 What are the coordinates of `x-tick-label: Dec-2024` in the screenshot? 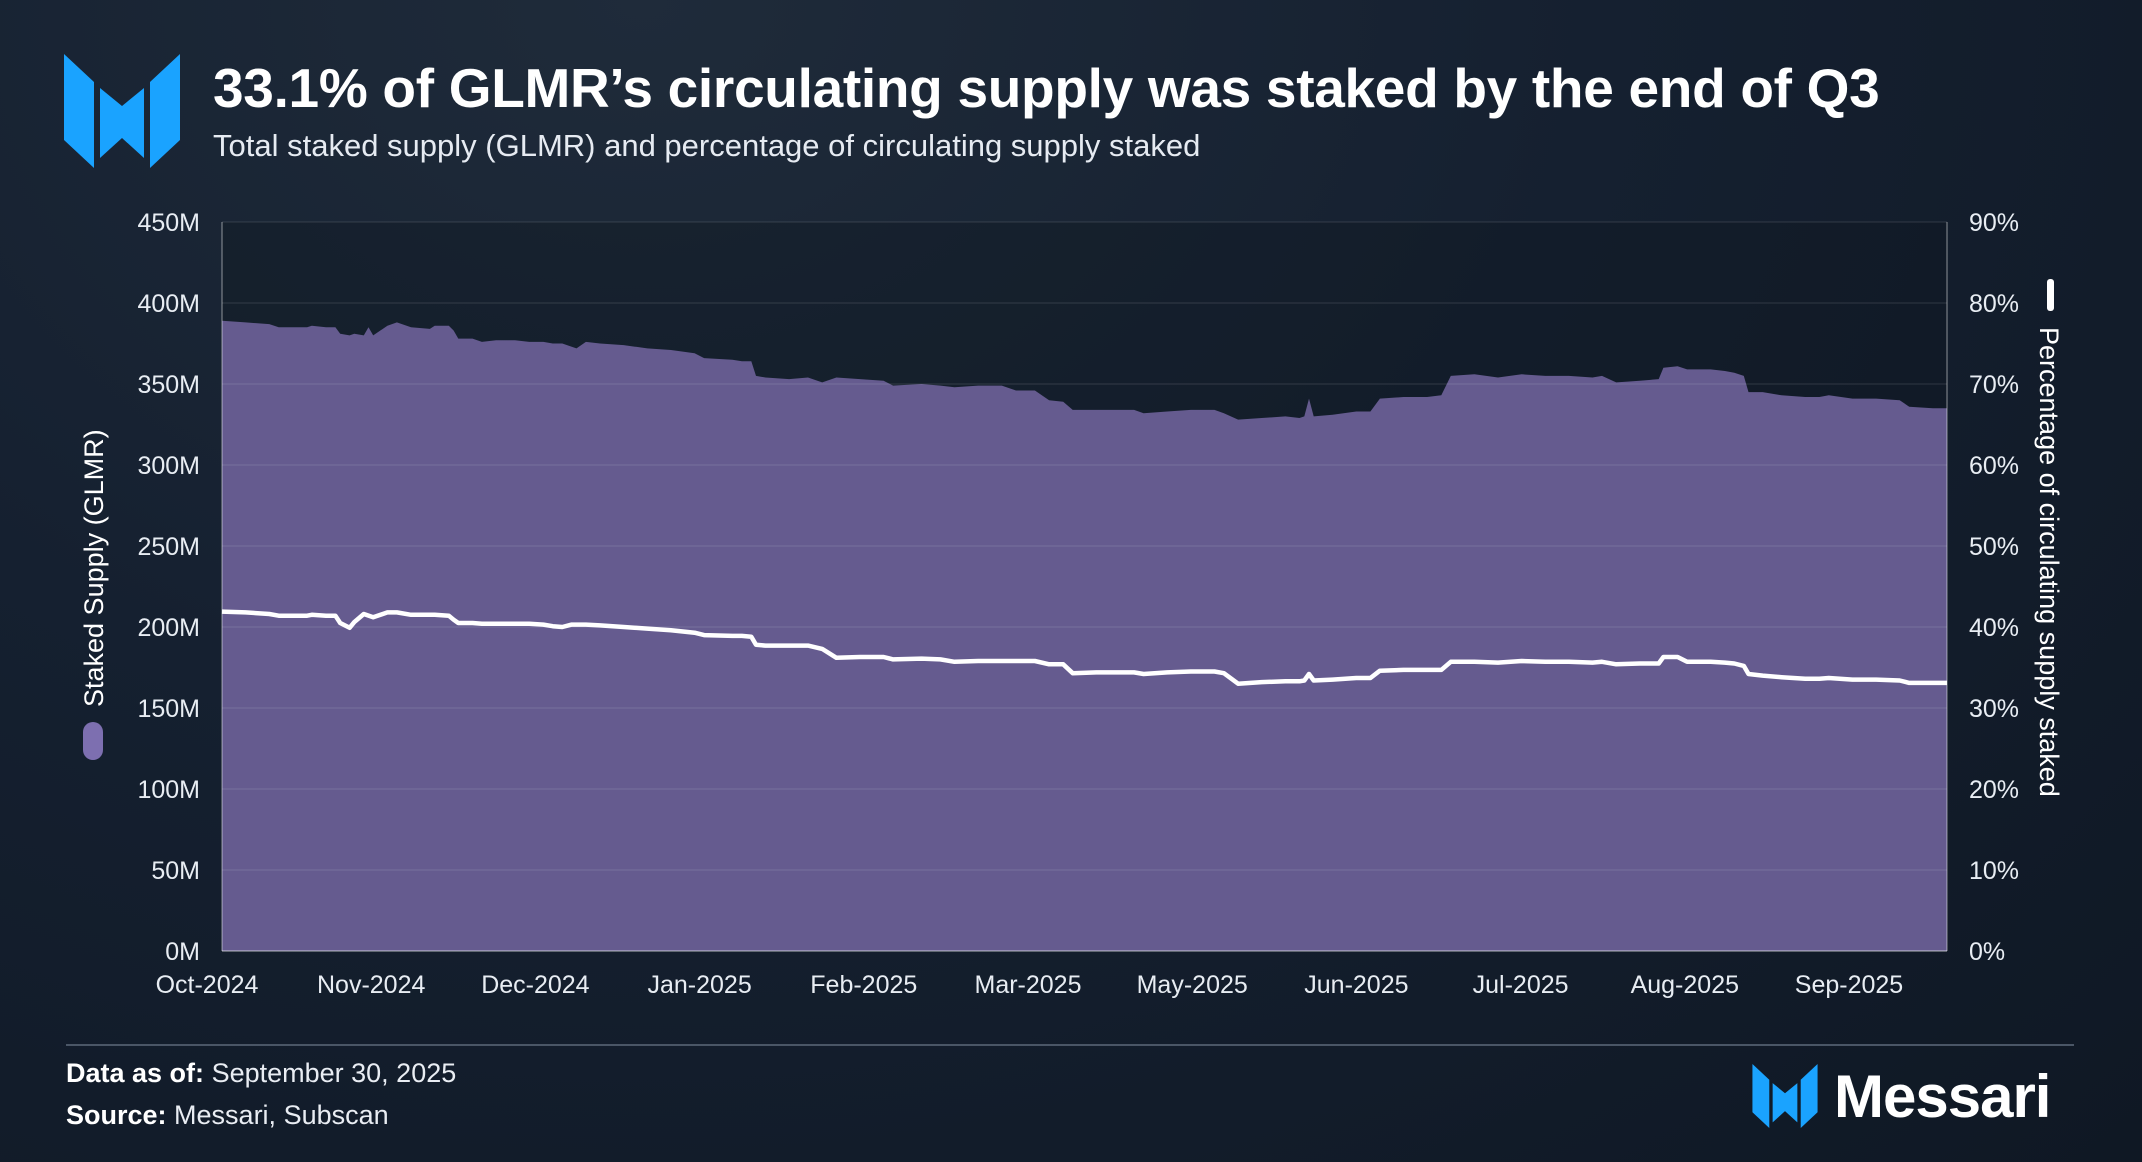 It's located at (535, 985).